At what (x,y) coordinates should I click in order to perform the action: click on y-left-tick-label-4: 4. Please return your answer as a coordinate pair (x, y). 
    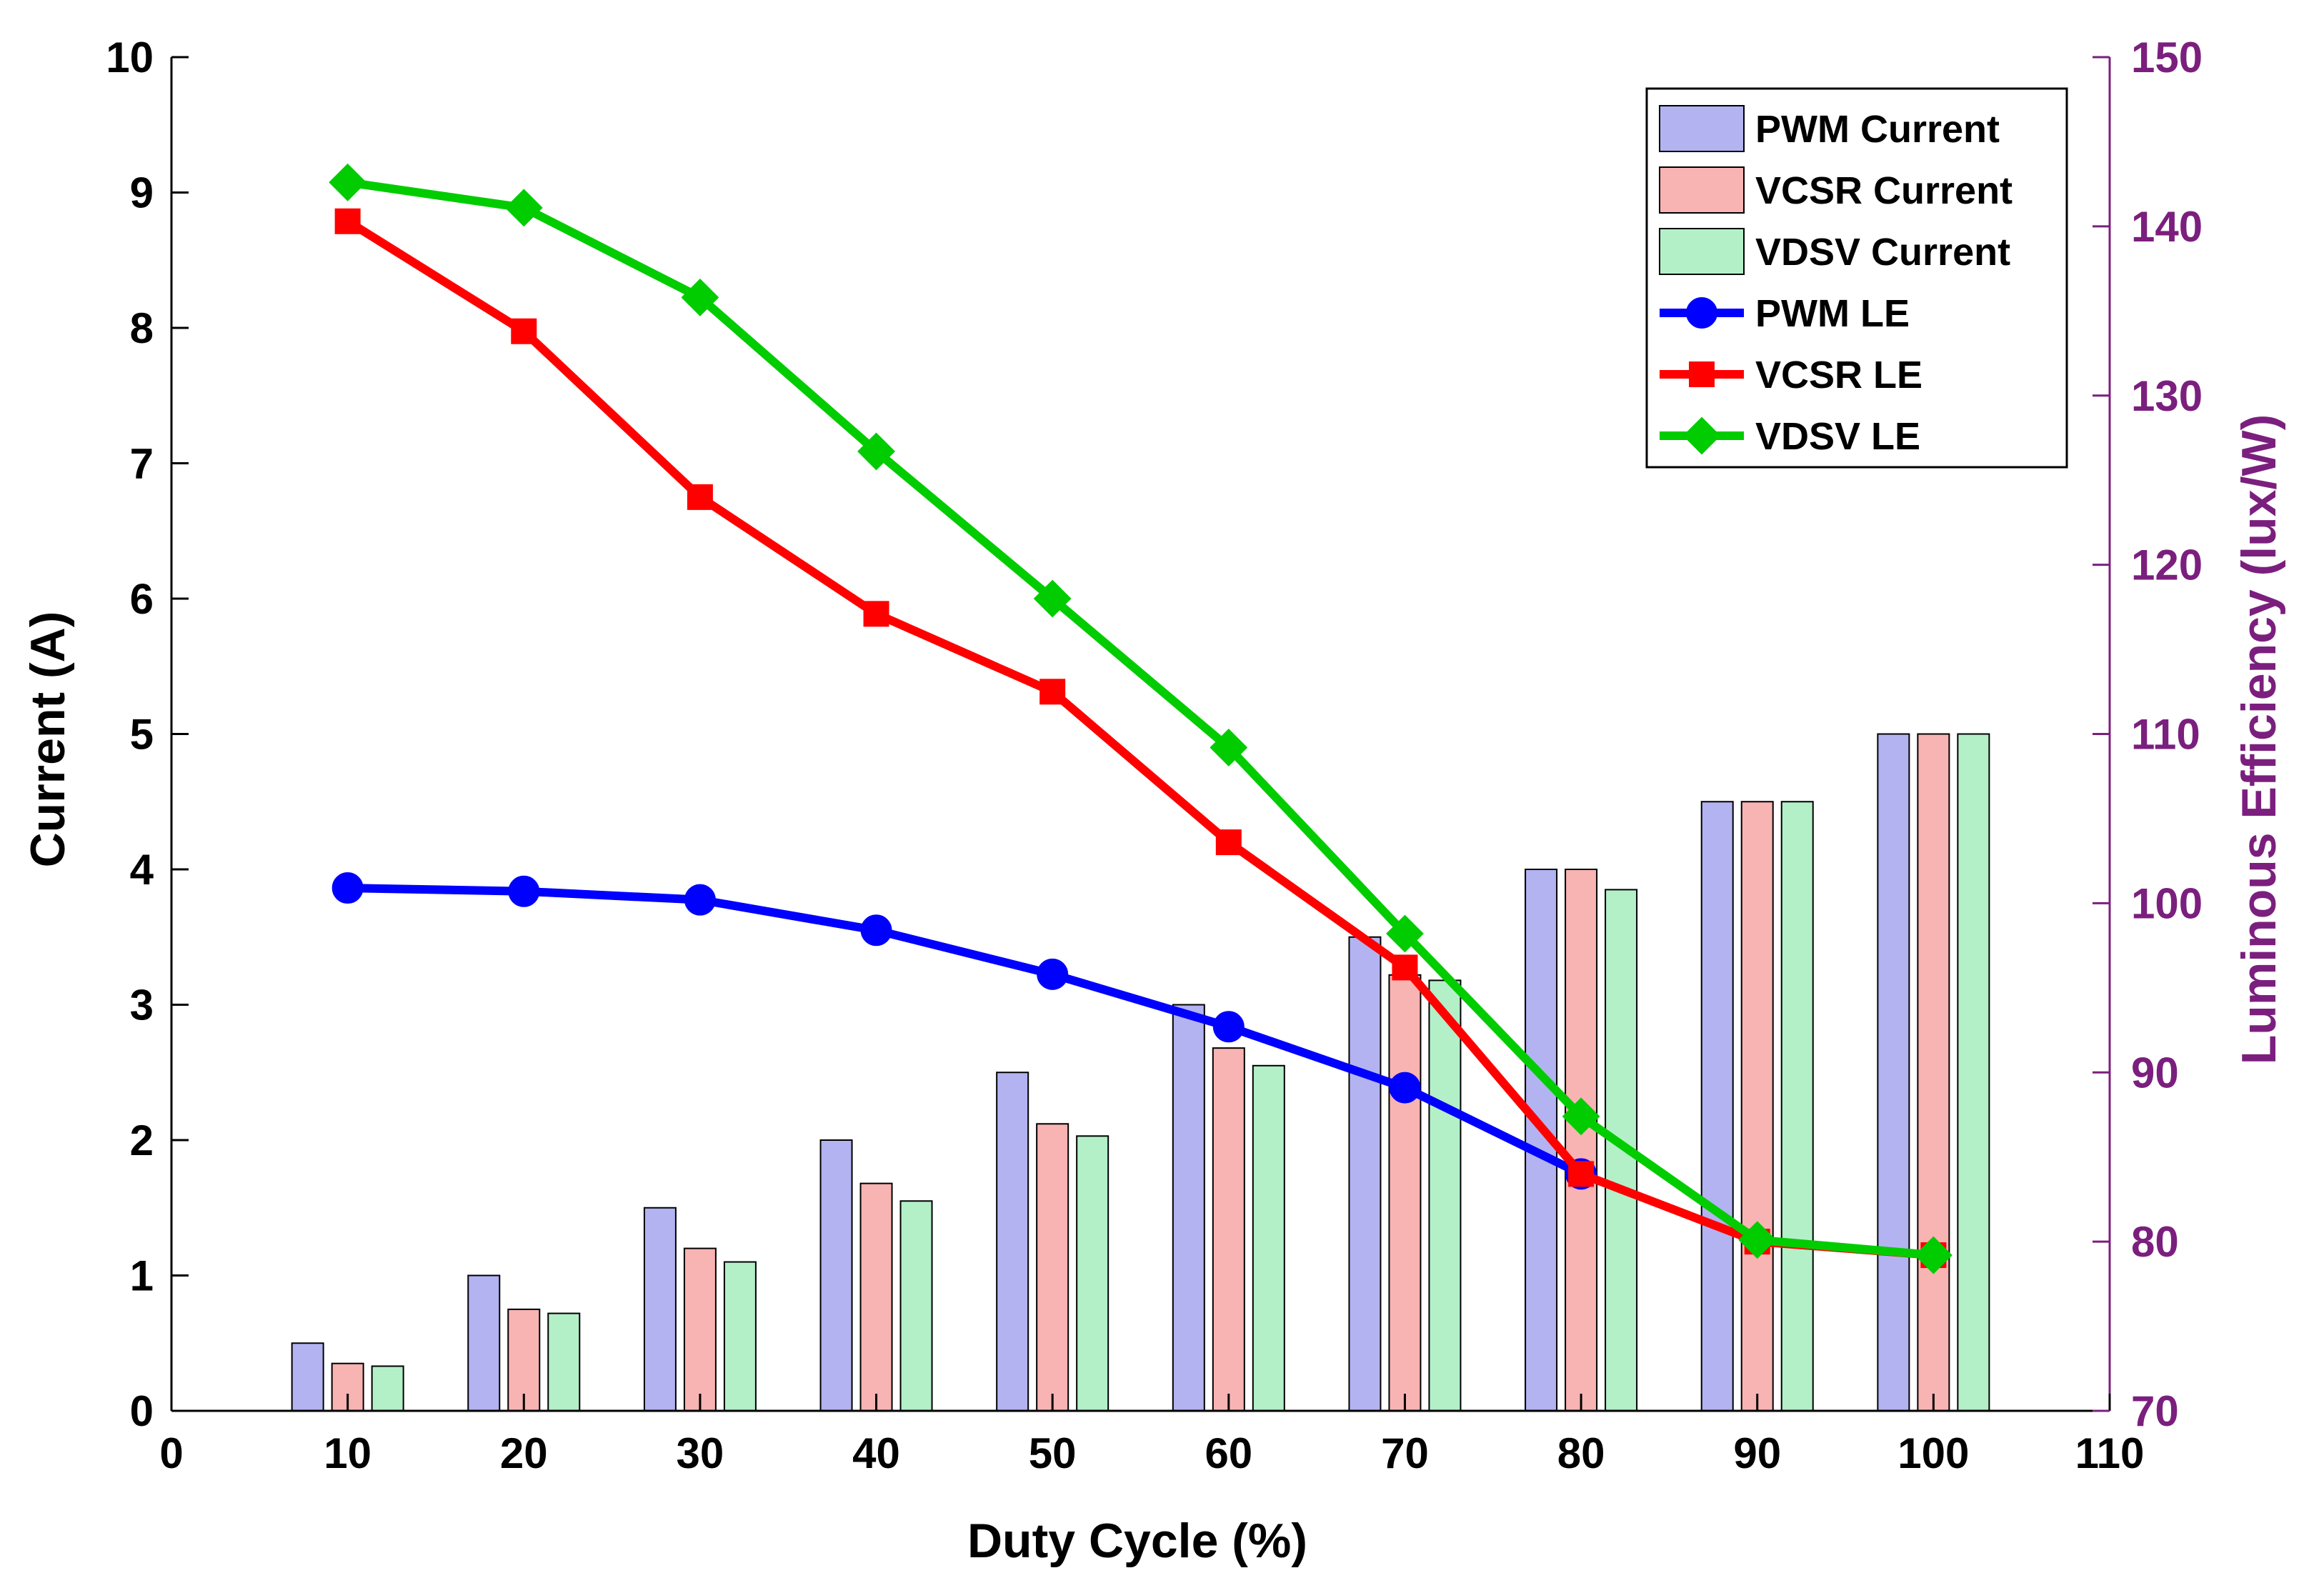
    Looking at the image, I should click on (142, 870).